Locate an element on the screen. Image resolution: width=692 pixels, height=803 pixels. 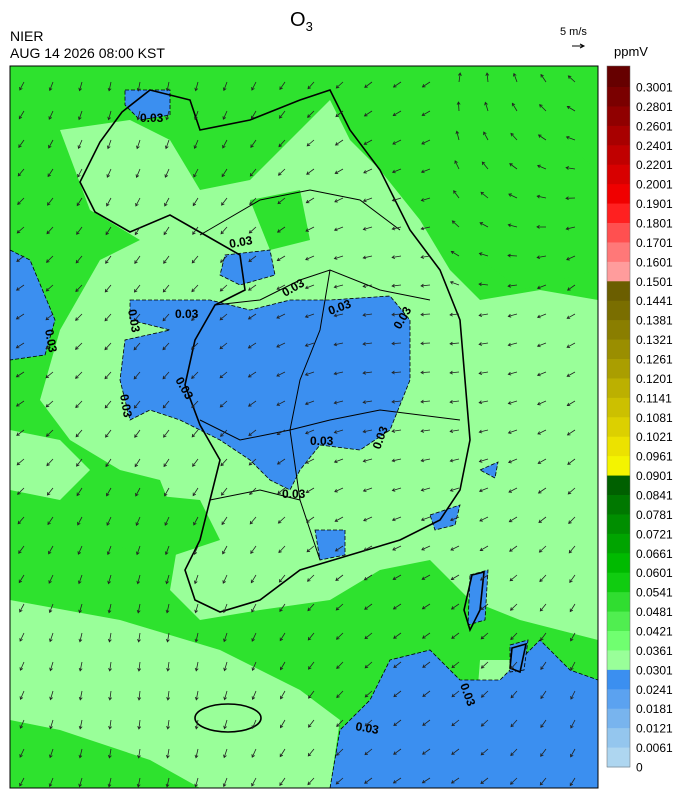
title-base: O is located at coordinates (298, 20).